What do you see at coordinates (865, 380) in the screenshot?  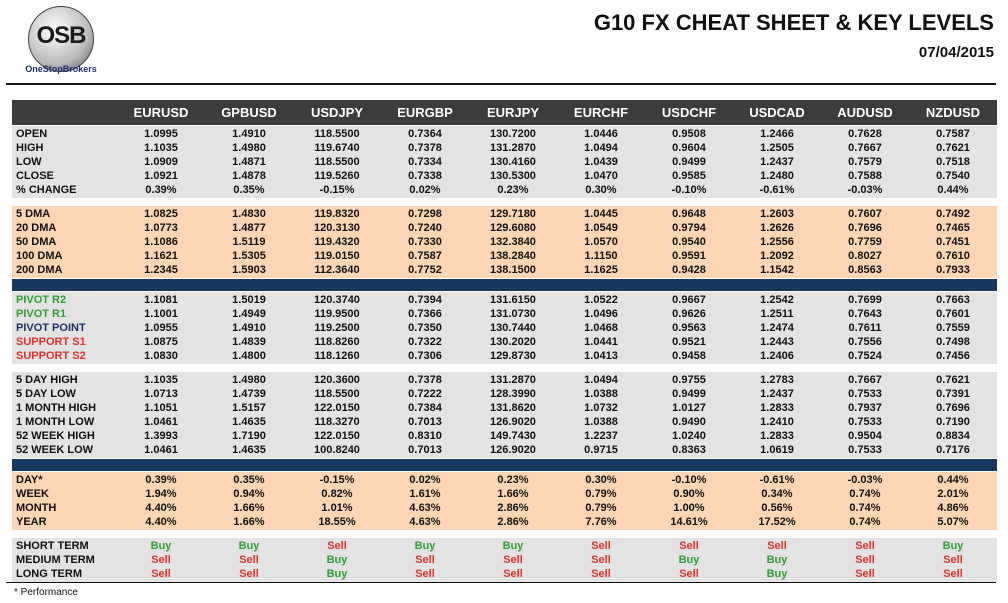 I see `cell-value: 0.7667` at bounding box center [865, 380].